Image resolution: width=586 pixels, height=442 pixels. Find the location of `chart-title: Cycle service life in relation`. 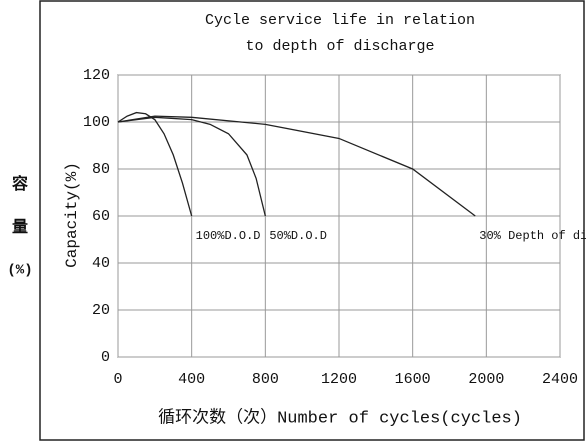

chart-title: Cycle service life in relation is located at coordinates (340, 20).